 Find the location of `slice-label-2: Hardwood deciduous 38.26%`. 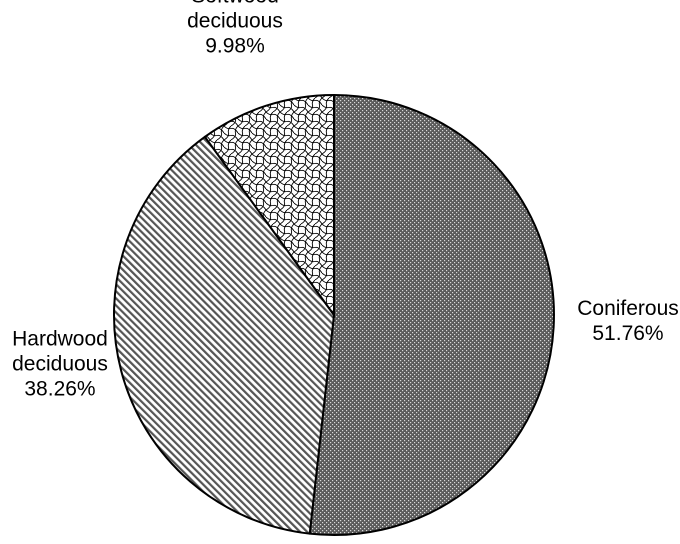

slice-label-2: Hardwood deciduous 38.26% is located at coordinates (60, 364).